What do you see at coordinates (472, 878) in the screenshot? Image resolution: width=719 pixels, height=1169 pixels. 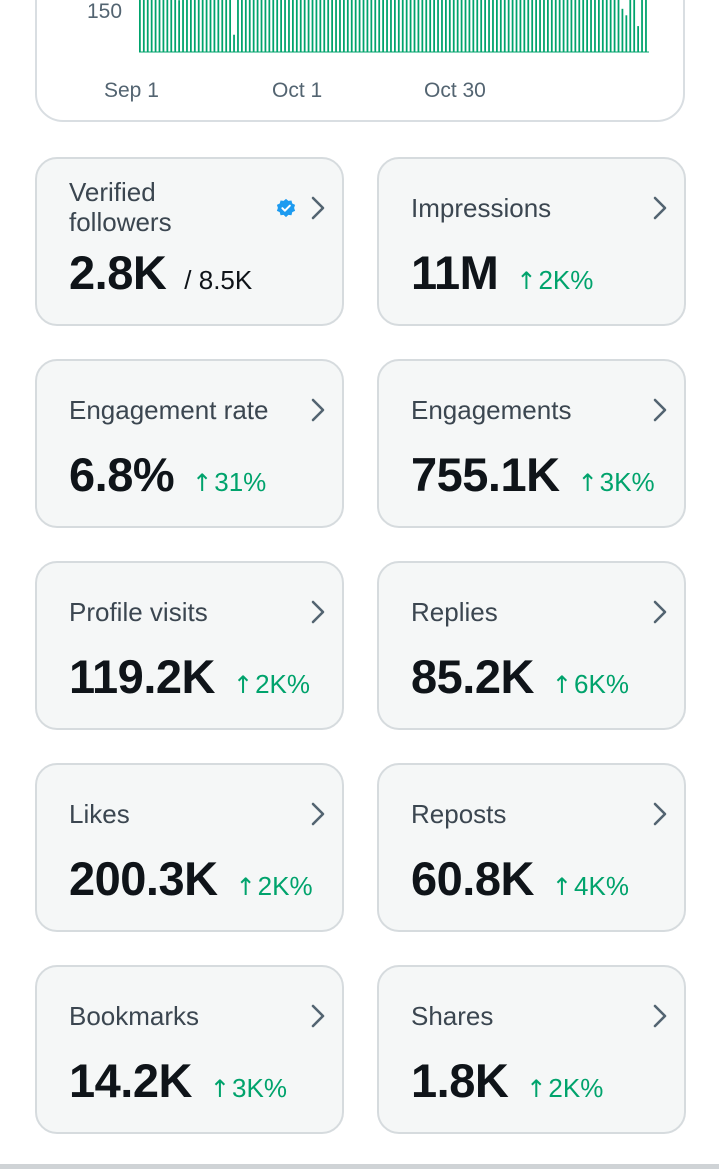 I see `metric-value: 60.8K` at bounding box center [472, 878].